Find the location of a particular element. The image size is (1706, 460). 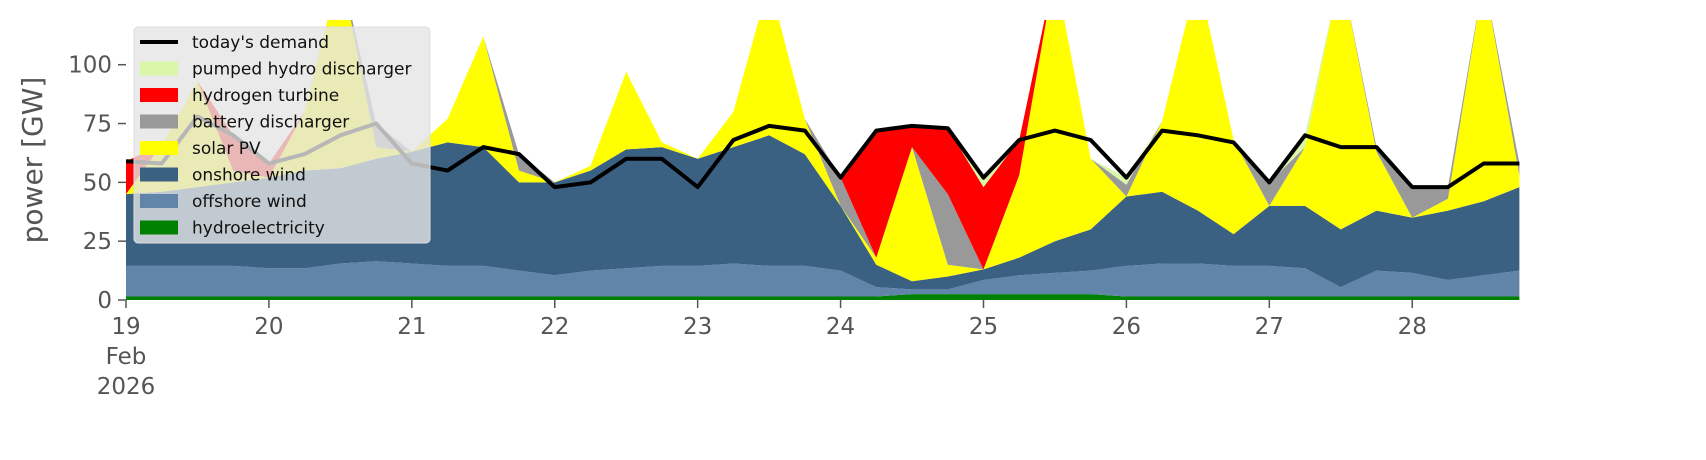

legend-box is located at coordinates (282, 135).